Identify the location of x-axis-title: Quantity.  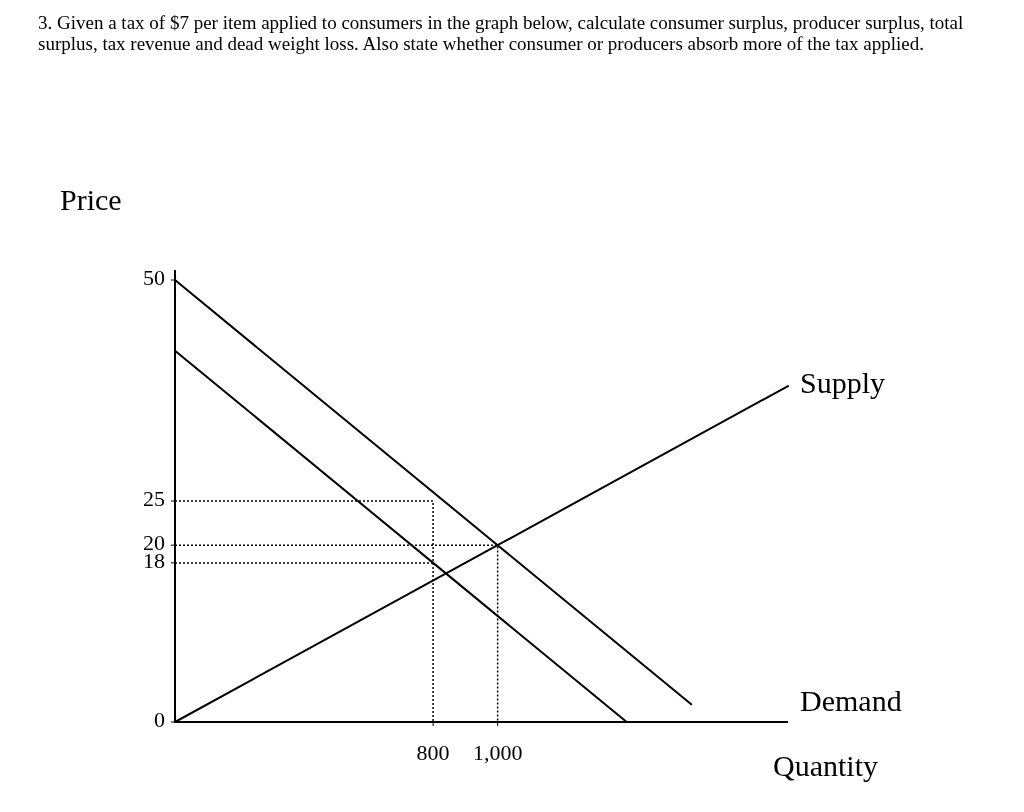
(825, 765).